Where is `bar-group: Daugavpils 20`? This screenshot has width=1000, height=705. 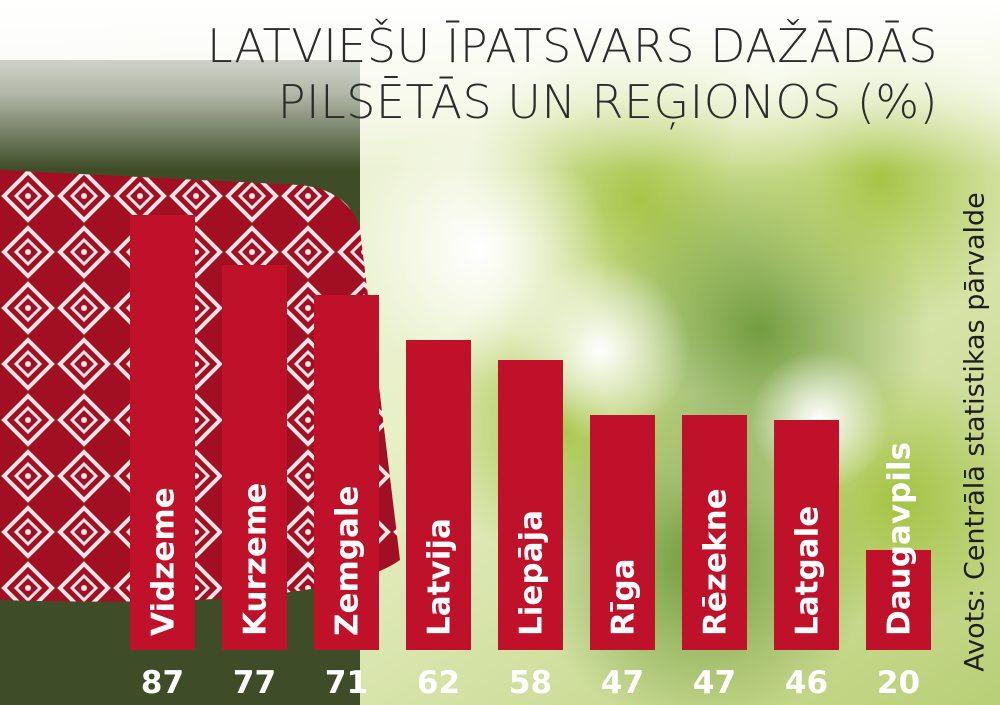
bar-group: Daugavpils 20 is located at coordinates (898, 571).